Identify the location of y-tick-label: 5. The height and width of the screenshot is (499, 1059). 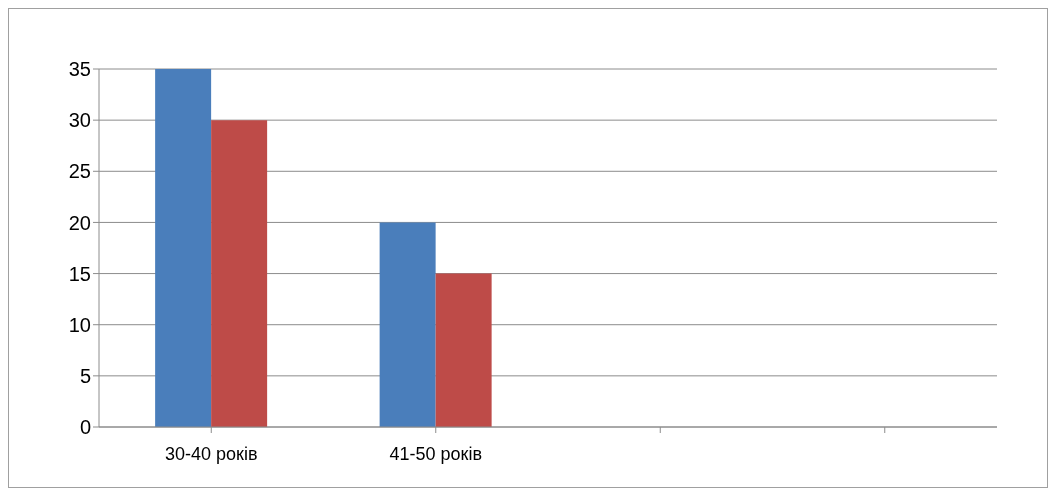
(85, 375).